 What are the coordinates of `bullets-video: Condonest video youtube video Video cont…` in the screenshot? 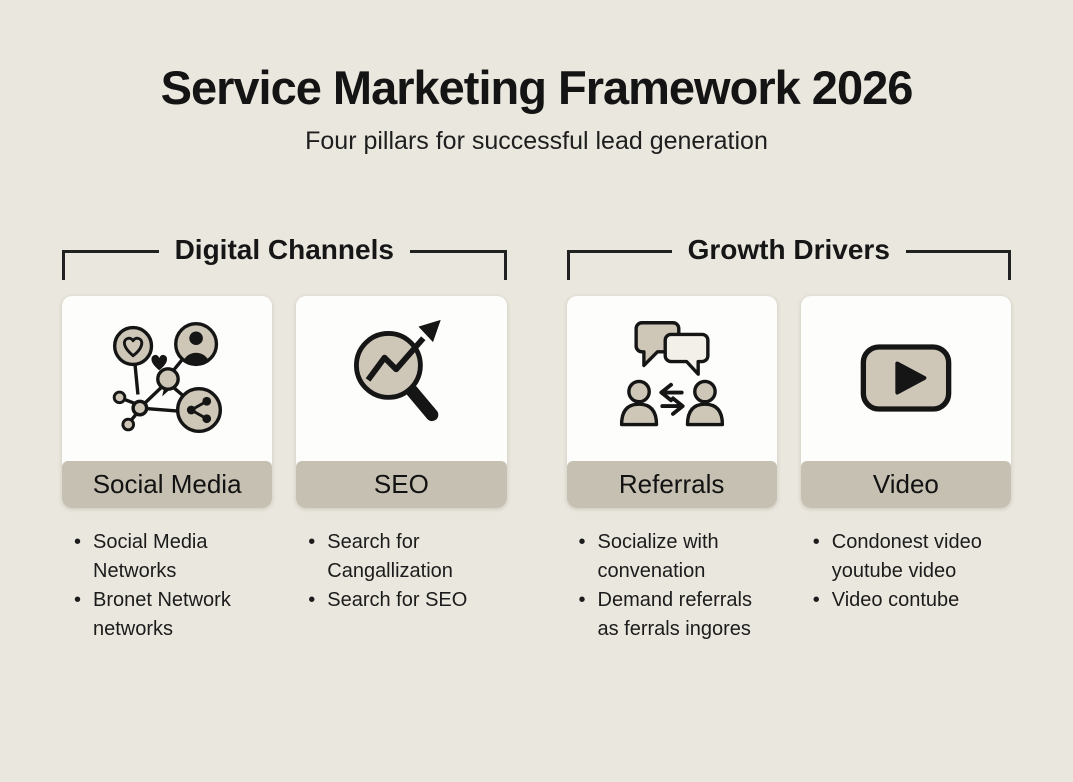 It's located at (906, 586).